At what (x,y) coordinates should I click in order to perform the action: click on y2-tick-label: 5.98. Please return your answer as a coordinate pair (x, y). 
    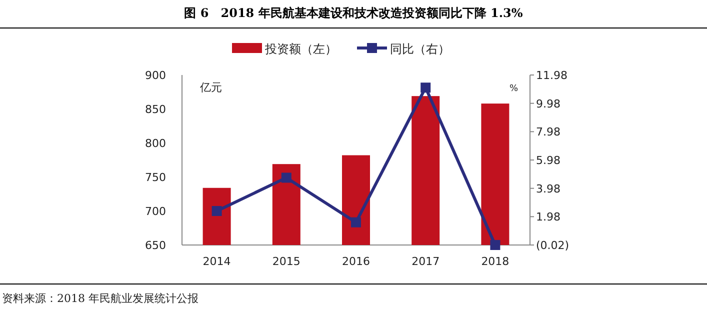
    Looking at the image, I should click on (548, 160).